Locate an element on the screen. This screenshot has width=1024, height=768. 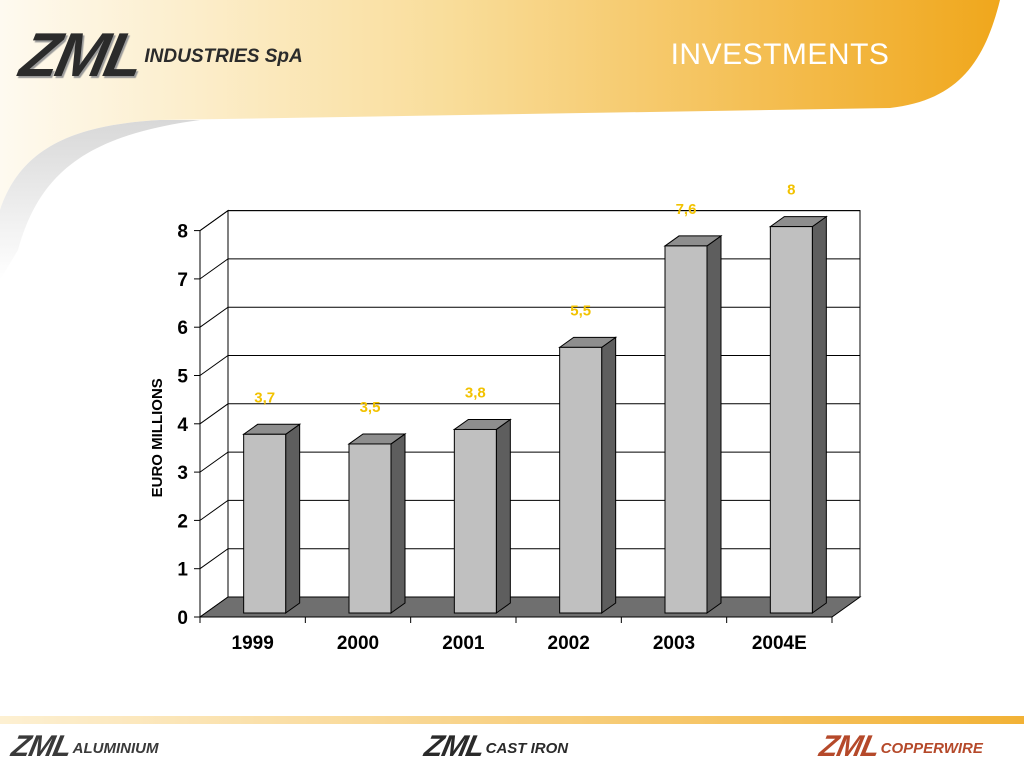
bar-value-label: 3,8 is located at coordinates (475, 392).